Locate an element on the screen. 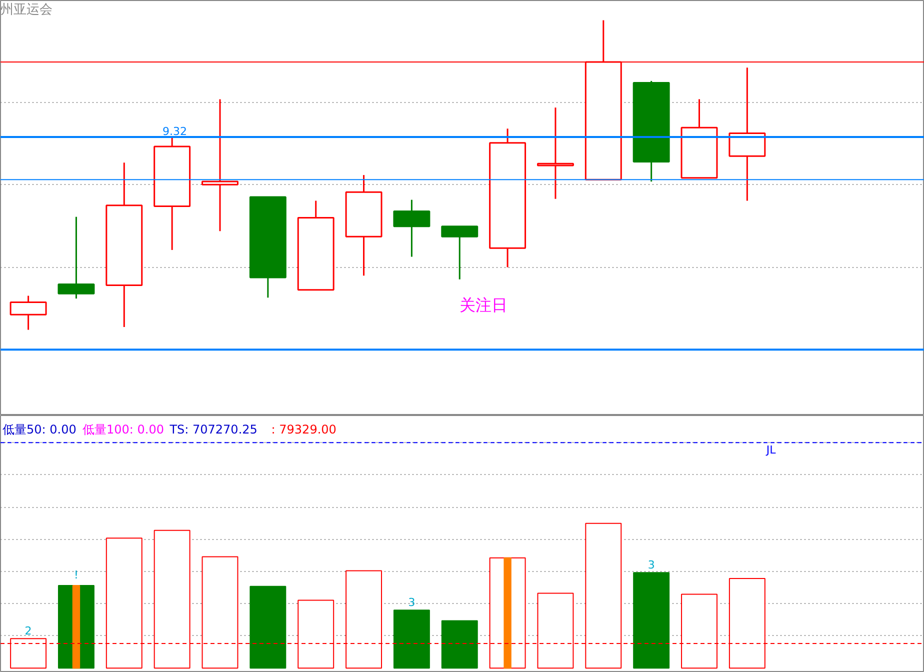 Image resolution: width=924 pixels, height=672 pixels. ref-line-label: JL is located at coordinates (771, 450).